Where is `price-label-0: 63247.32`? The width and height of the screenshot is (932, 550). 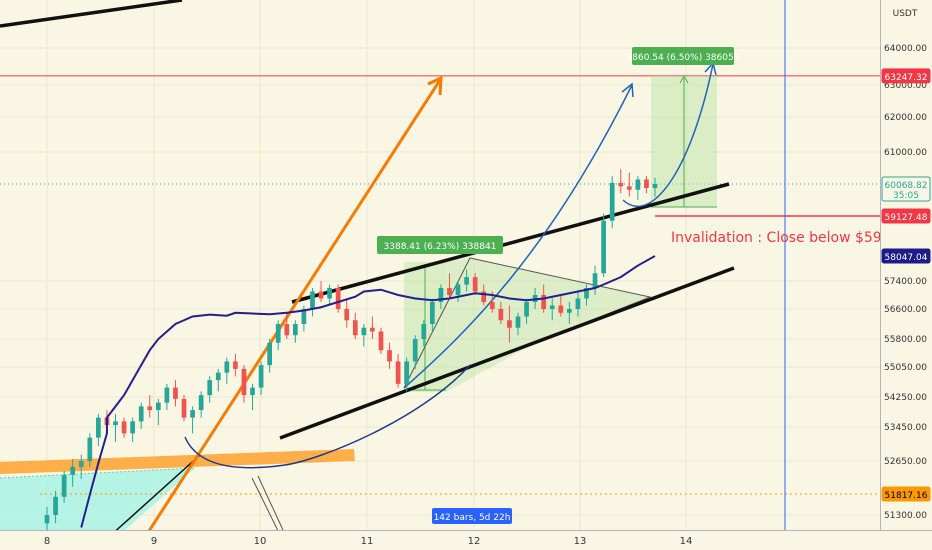
price-label-0: 63247.32 is located at coordinates (906, 76).